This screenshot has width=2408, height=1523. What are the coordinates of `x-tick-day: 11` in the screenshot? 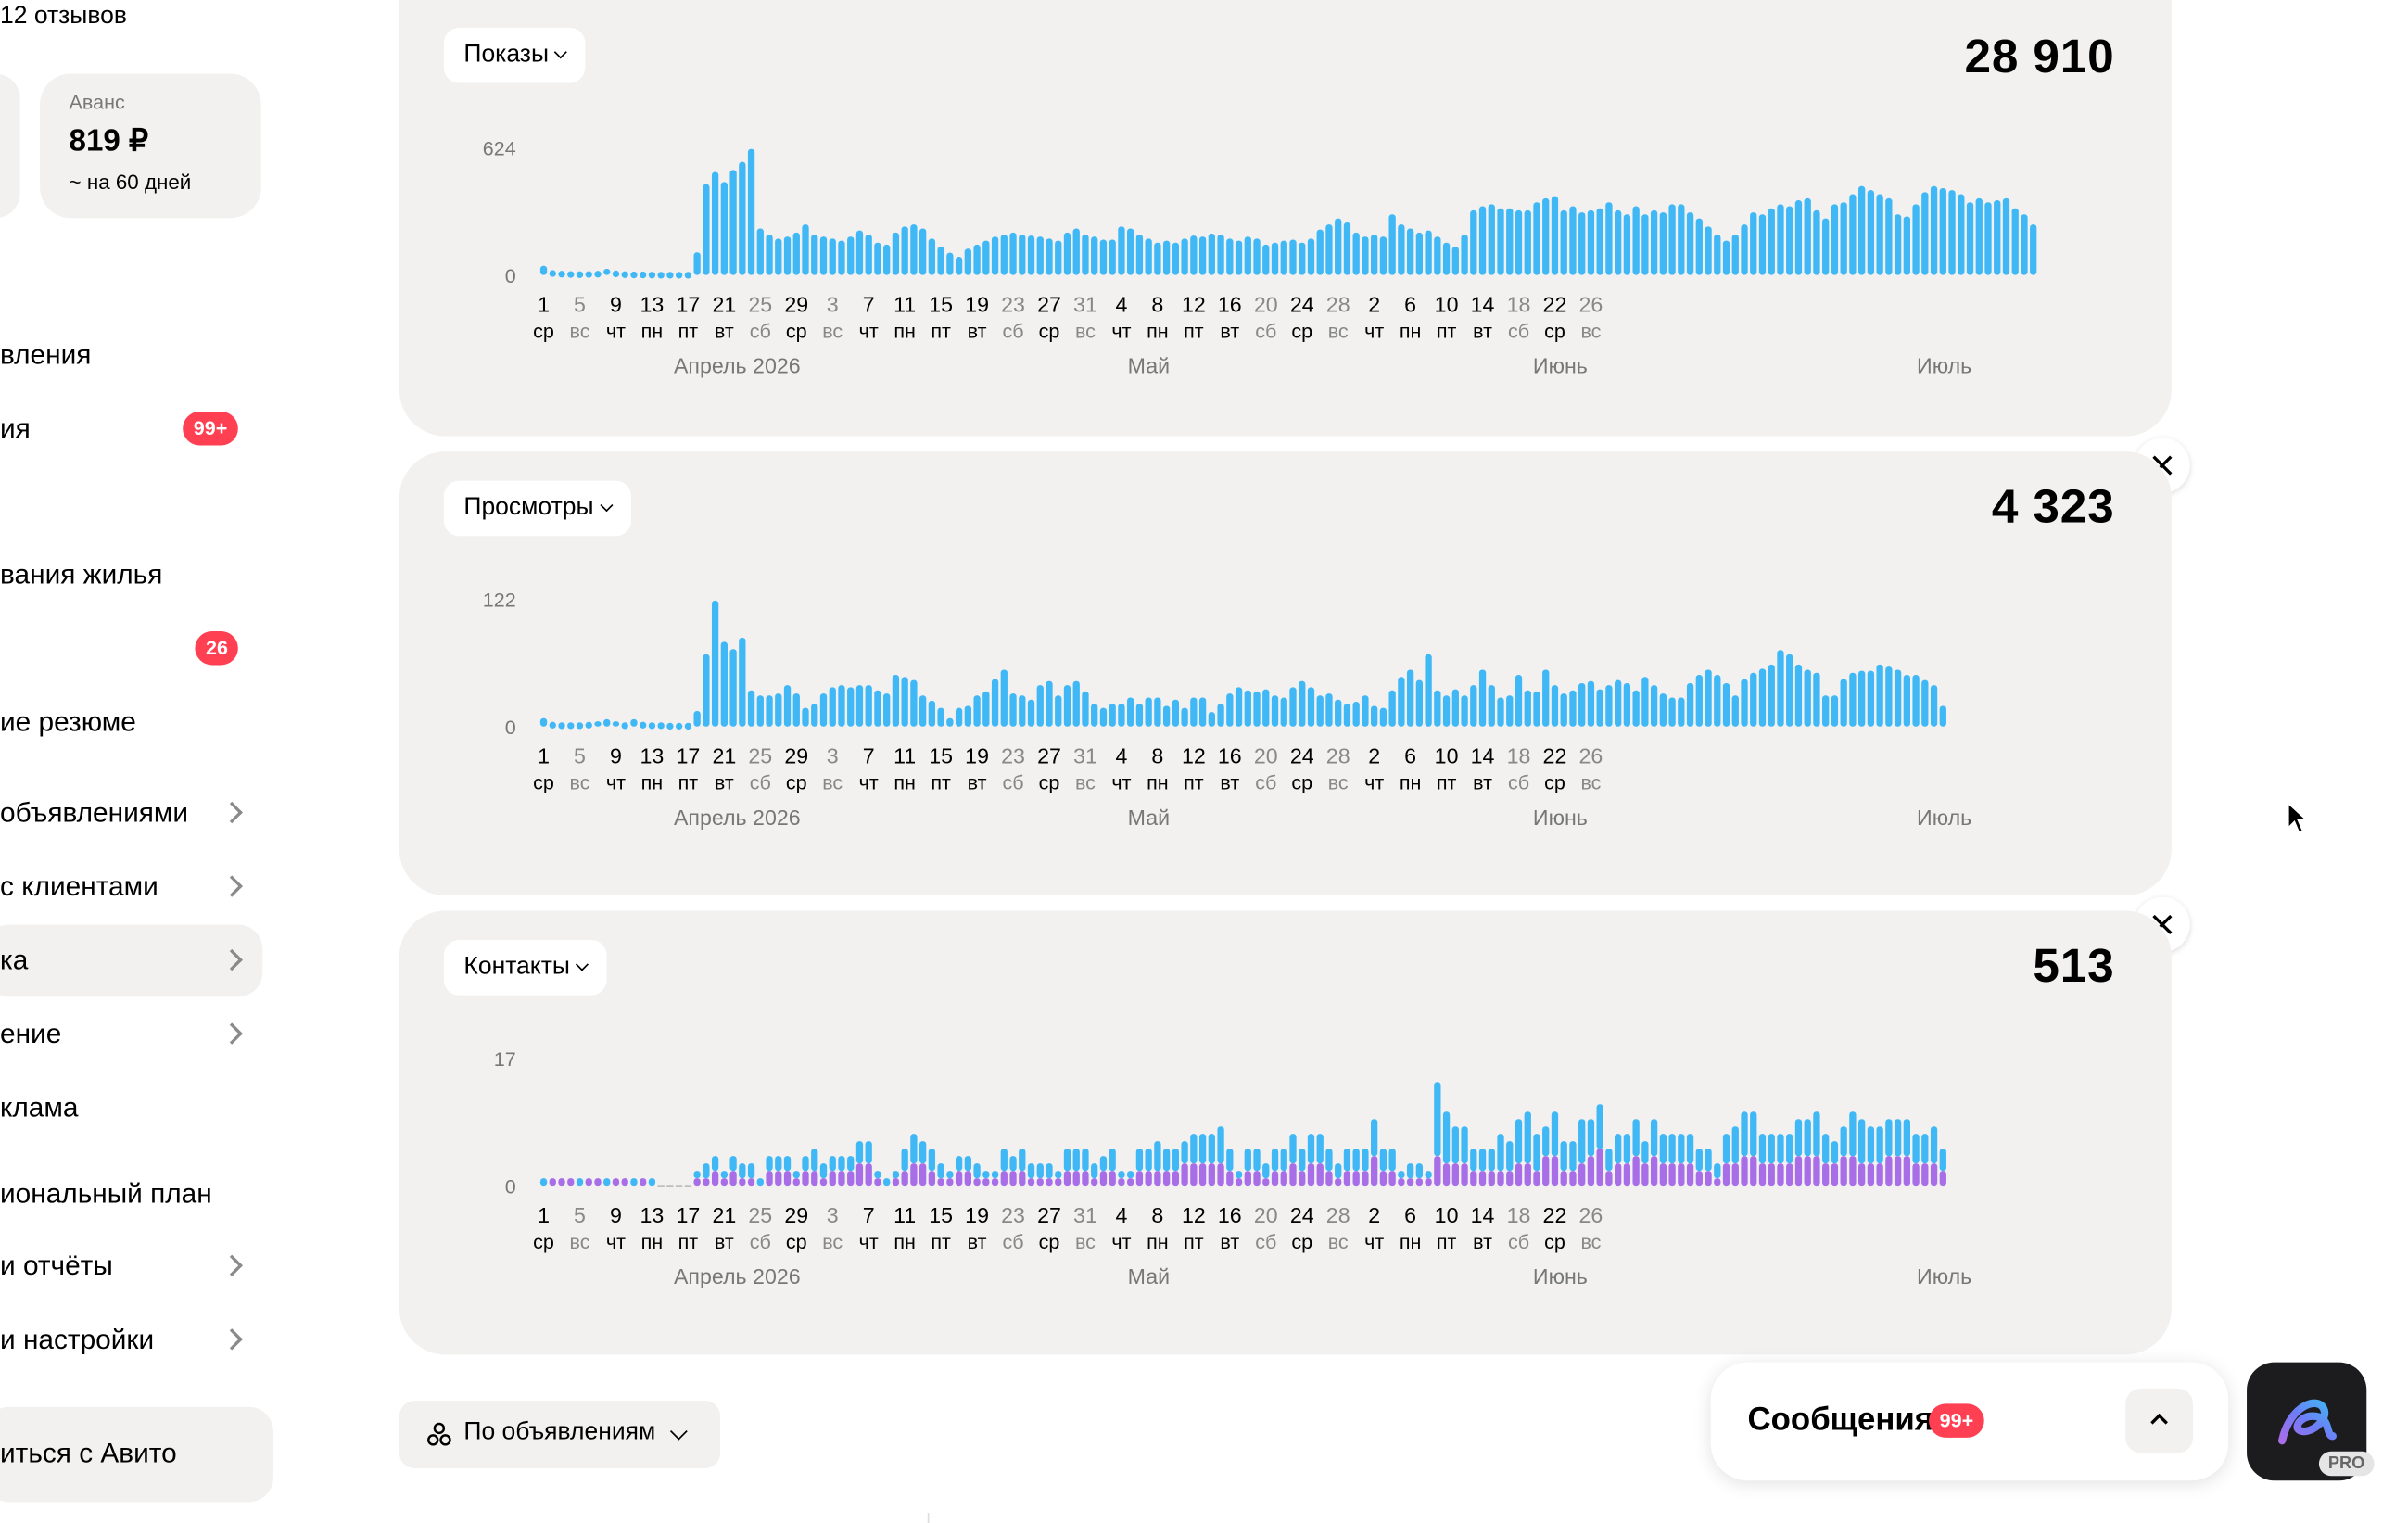 It's located at (904, 1215).